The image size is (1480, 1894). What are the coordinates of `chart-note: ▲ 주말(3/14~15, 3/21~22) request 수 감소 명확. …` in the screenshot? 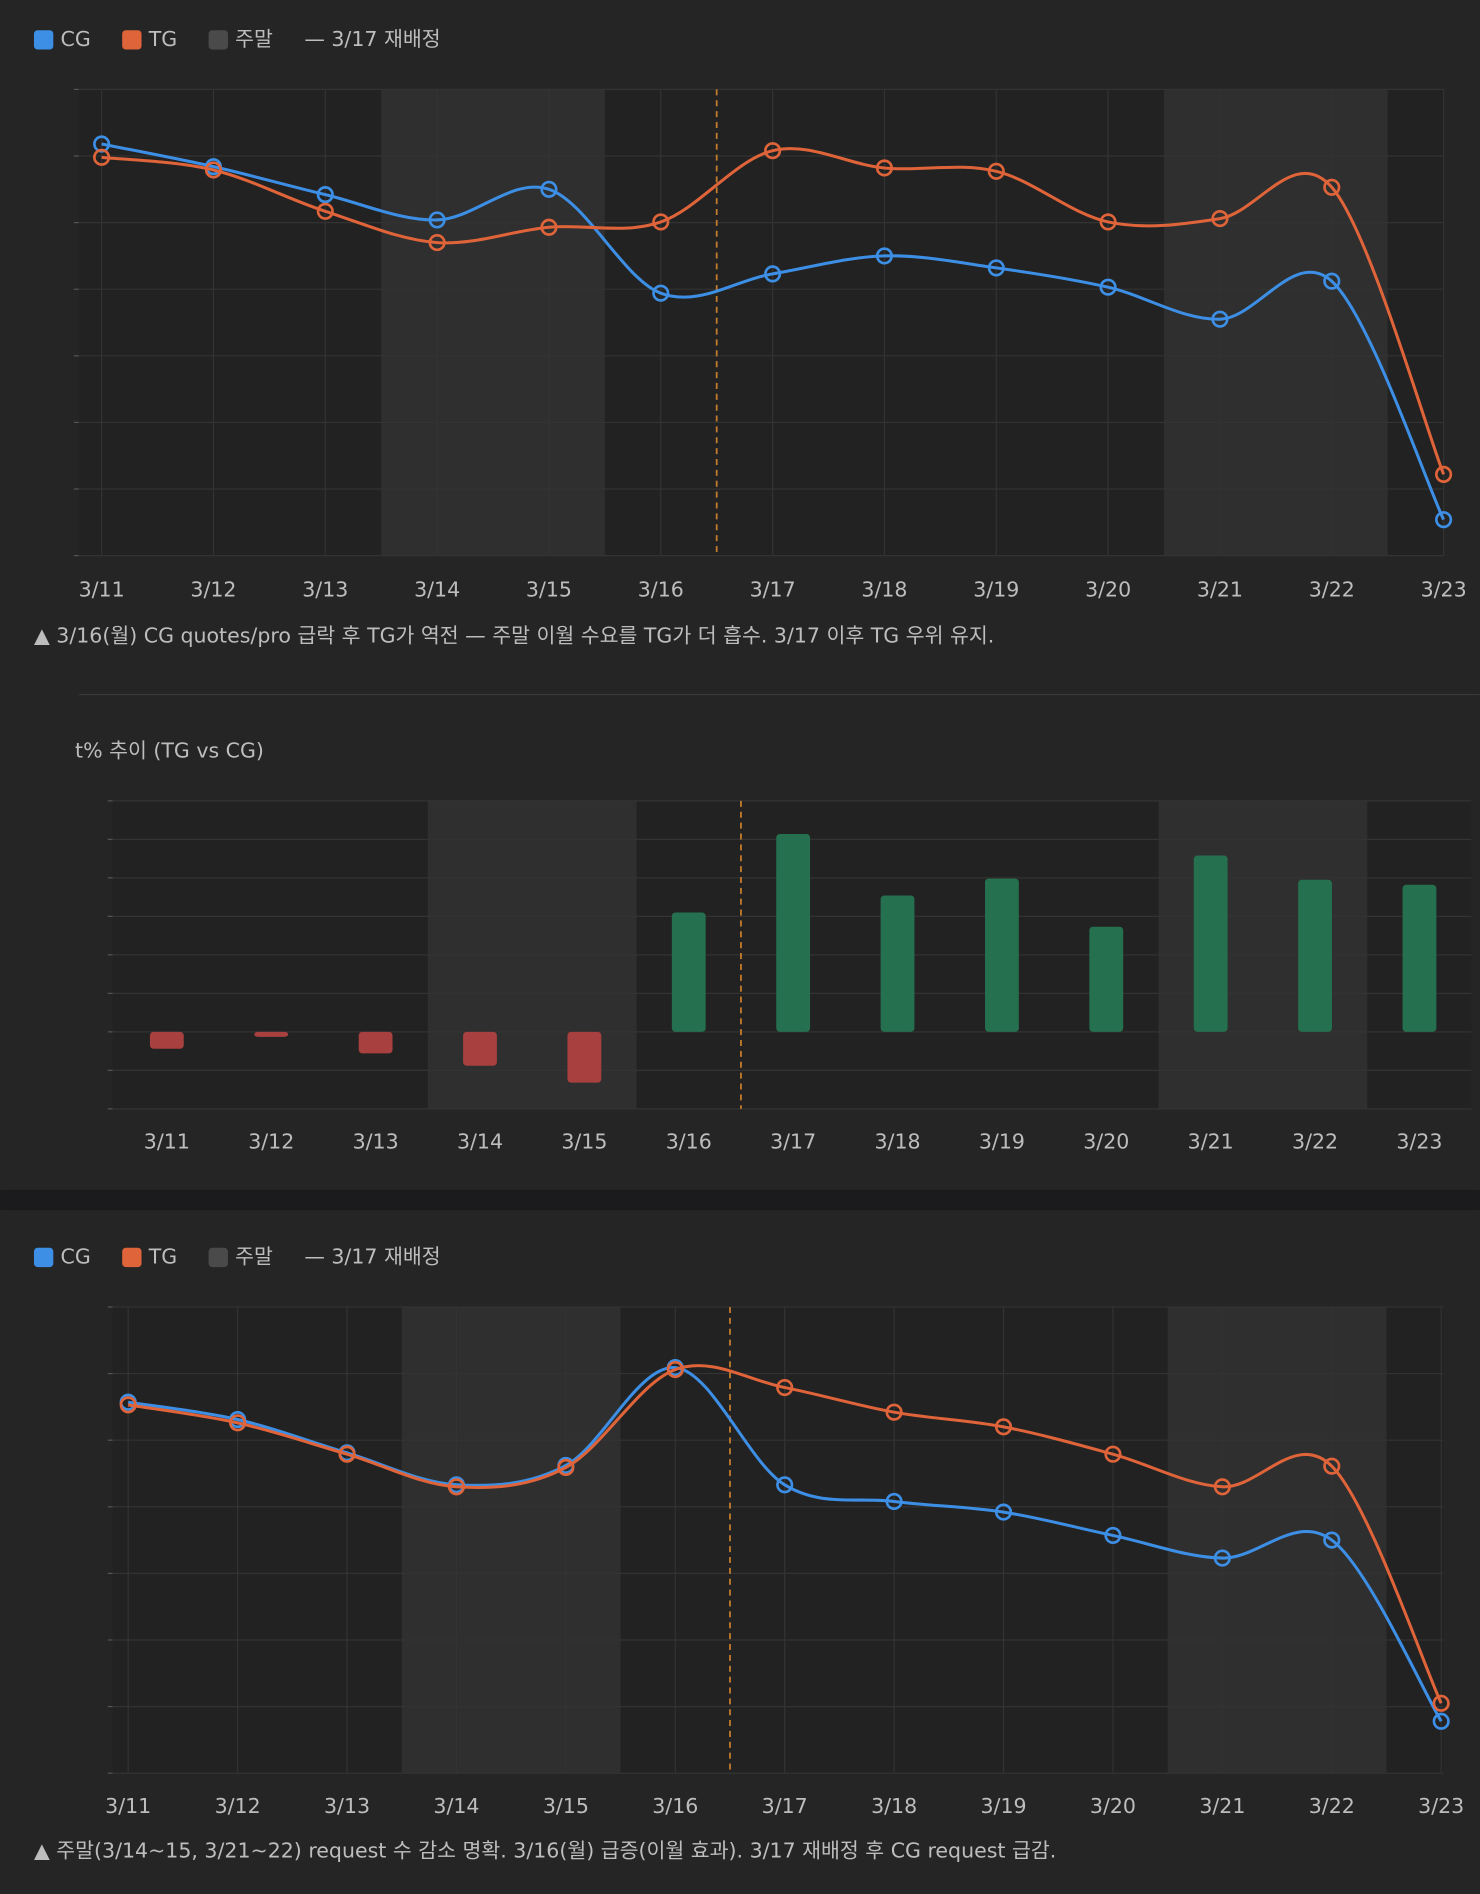 It's located at (545, 1851).